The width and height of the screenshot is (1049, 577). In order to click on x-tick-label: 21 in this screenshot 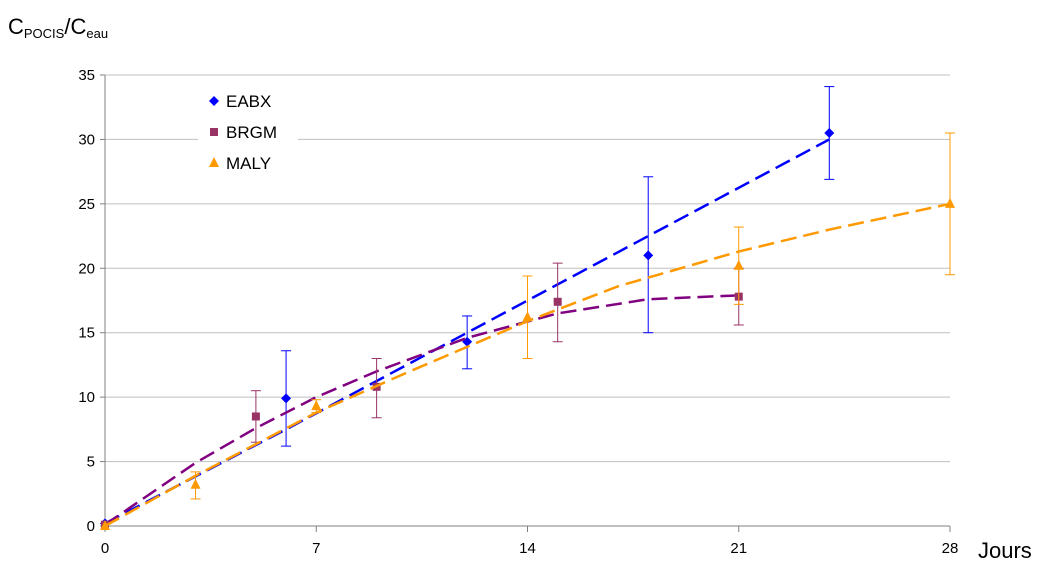, I will do `click(738, 548)`.